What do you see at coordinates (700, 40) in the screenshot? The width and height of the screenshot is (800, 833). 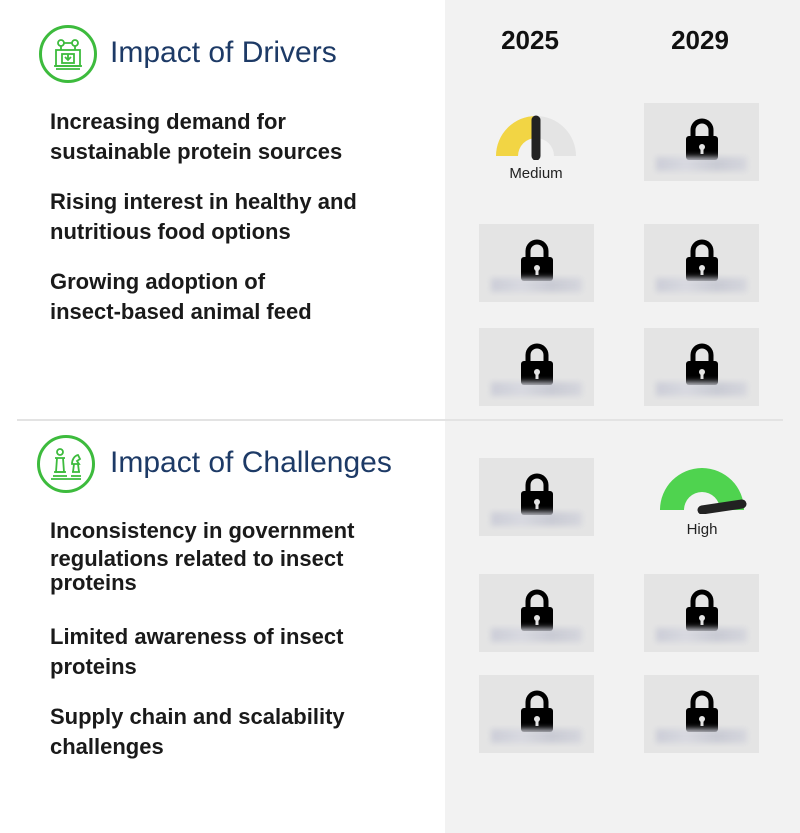 I see `year-header-2029: 2029` at bounding box center [700, 40].